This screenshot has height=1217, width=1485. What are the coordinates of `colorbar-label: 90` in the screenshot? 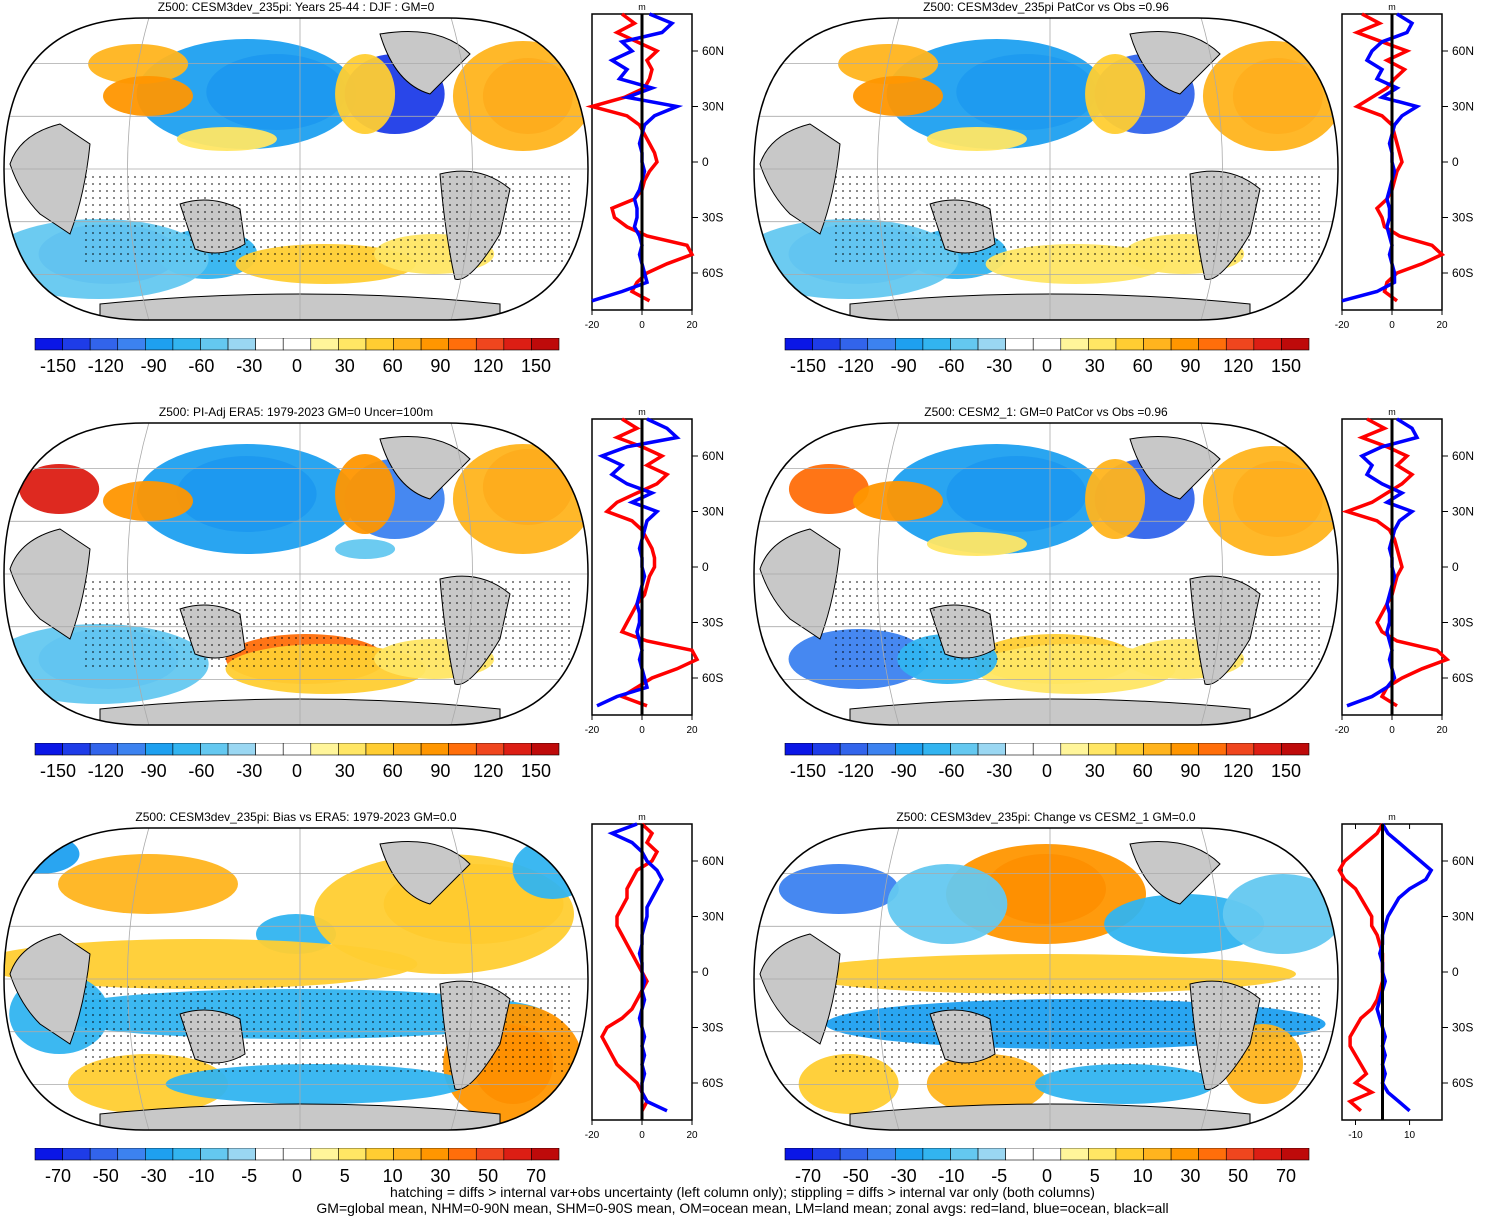 It's located at (440, 771).